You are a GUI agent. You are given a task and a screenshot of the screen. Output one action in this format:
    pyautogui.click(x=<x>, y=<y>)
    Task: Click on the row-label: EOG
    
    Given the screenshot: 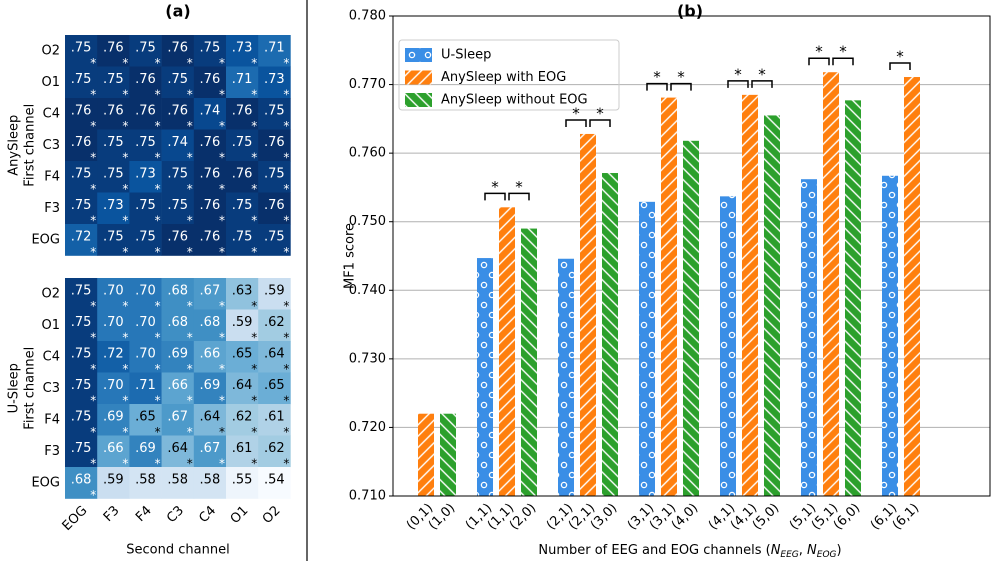 What is the action you would take?
    pyautogui.click(x=45, y=239)
    